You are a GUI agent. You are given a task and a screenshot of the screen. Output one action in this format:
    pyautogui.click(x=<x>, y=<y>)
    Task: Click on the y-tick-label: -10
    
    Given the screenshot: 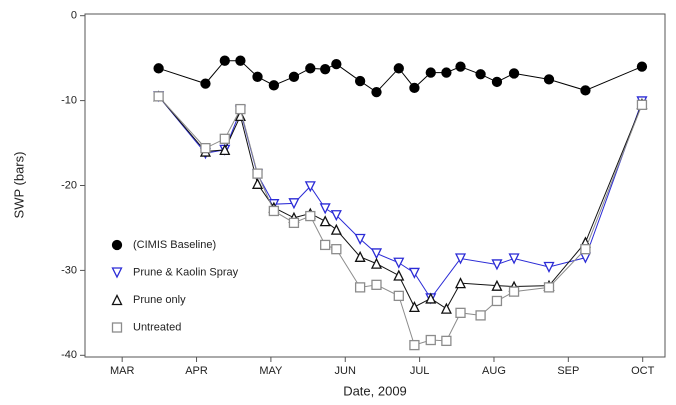 What is the action you would take?
    pyautogui.click(x=69, y=101)
    